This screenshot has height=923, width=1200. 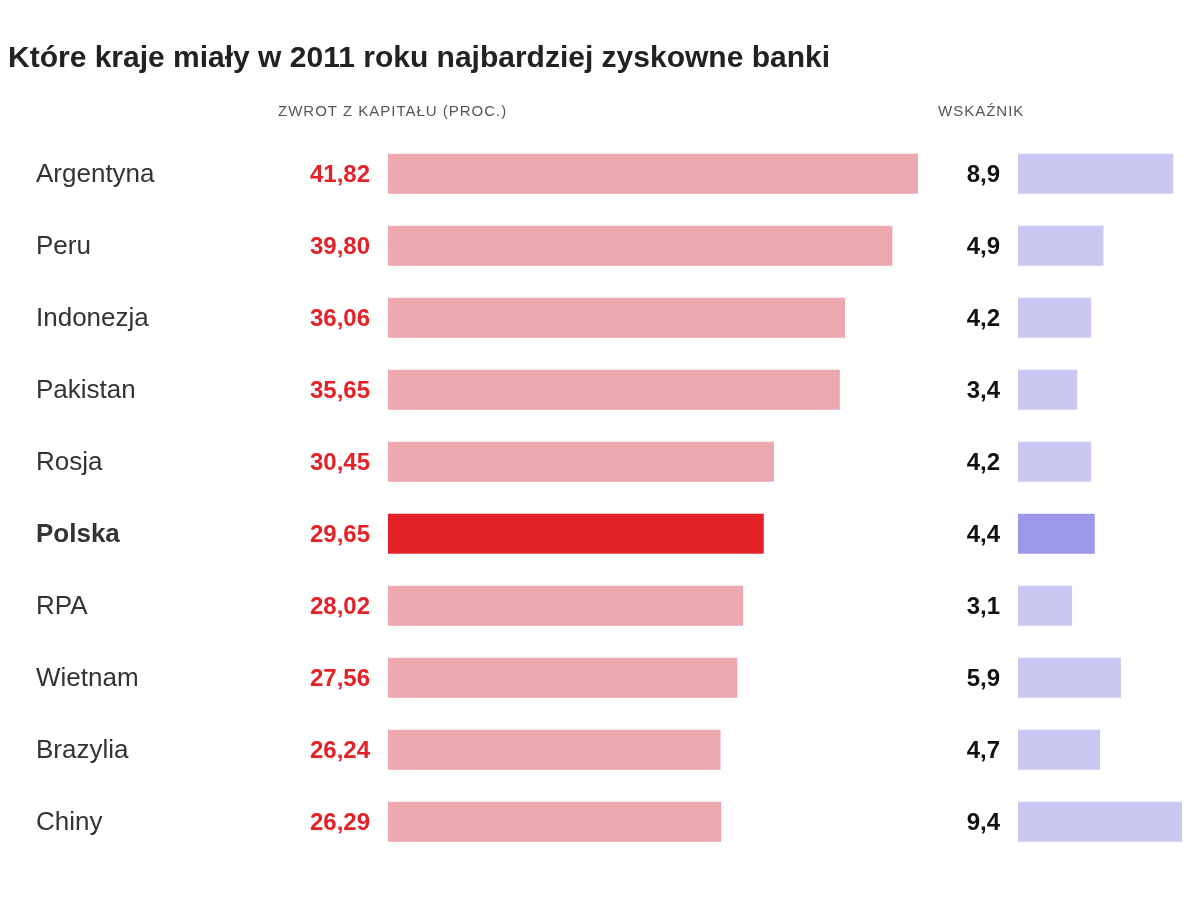 I want to click on y-tick-label: Indonezja, so click(x=93, y=317).